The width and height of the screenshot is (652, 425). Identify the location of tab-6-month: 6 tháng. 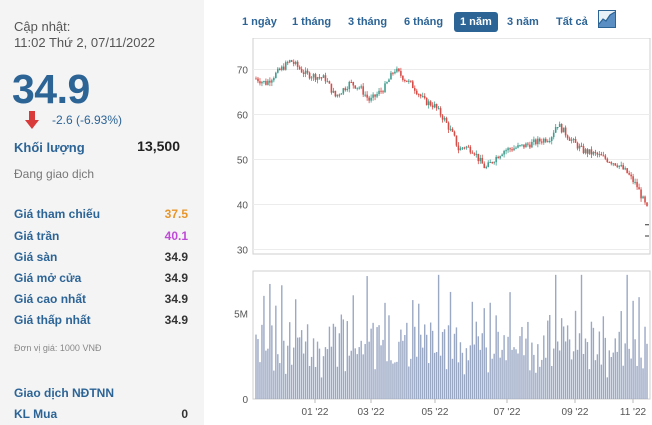
(424, 22).